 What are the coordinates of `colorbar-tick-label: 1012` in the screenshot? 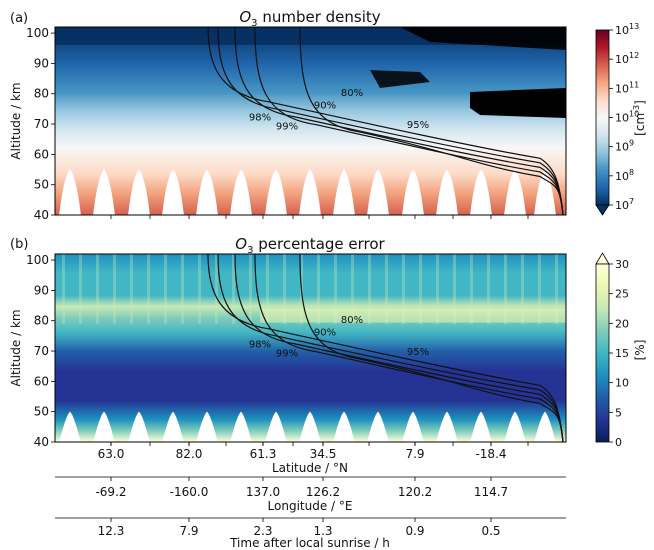 It's located at (627, 58).